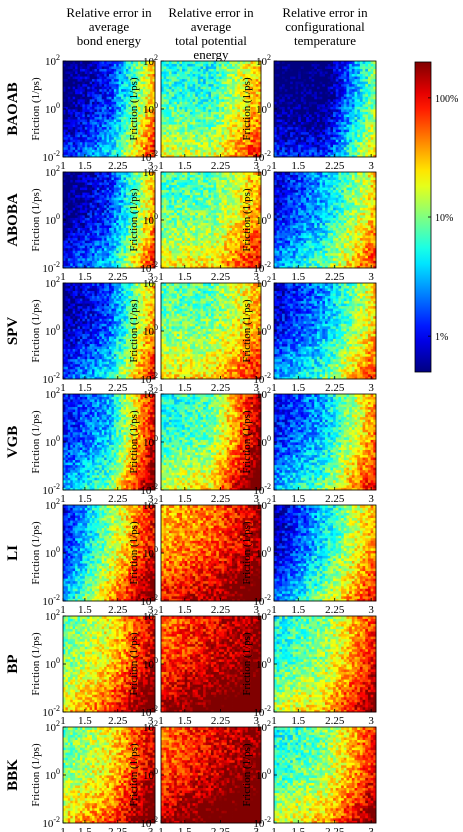 Image resolution: width=463 pixels, height=832 pixels. Describe the element at coordinates (211, 40) in the screenshot. I see `column-title-1-line-2: total potential` at that location.